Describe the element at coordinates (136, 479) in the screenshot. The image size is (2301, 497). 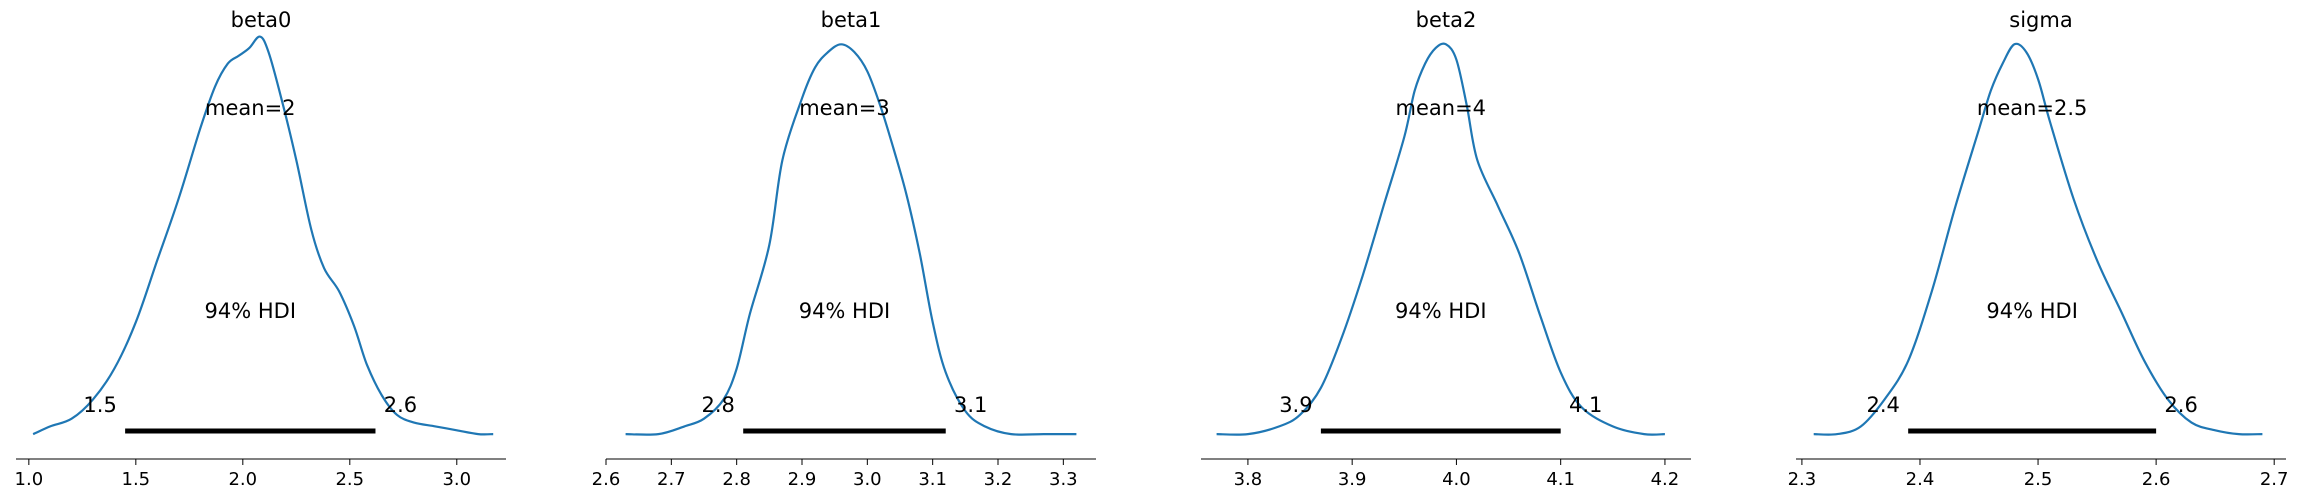
I see `x-tick-label: 1.5` at that location.